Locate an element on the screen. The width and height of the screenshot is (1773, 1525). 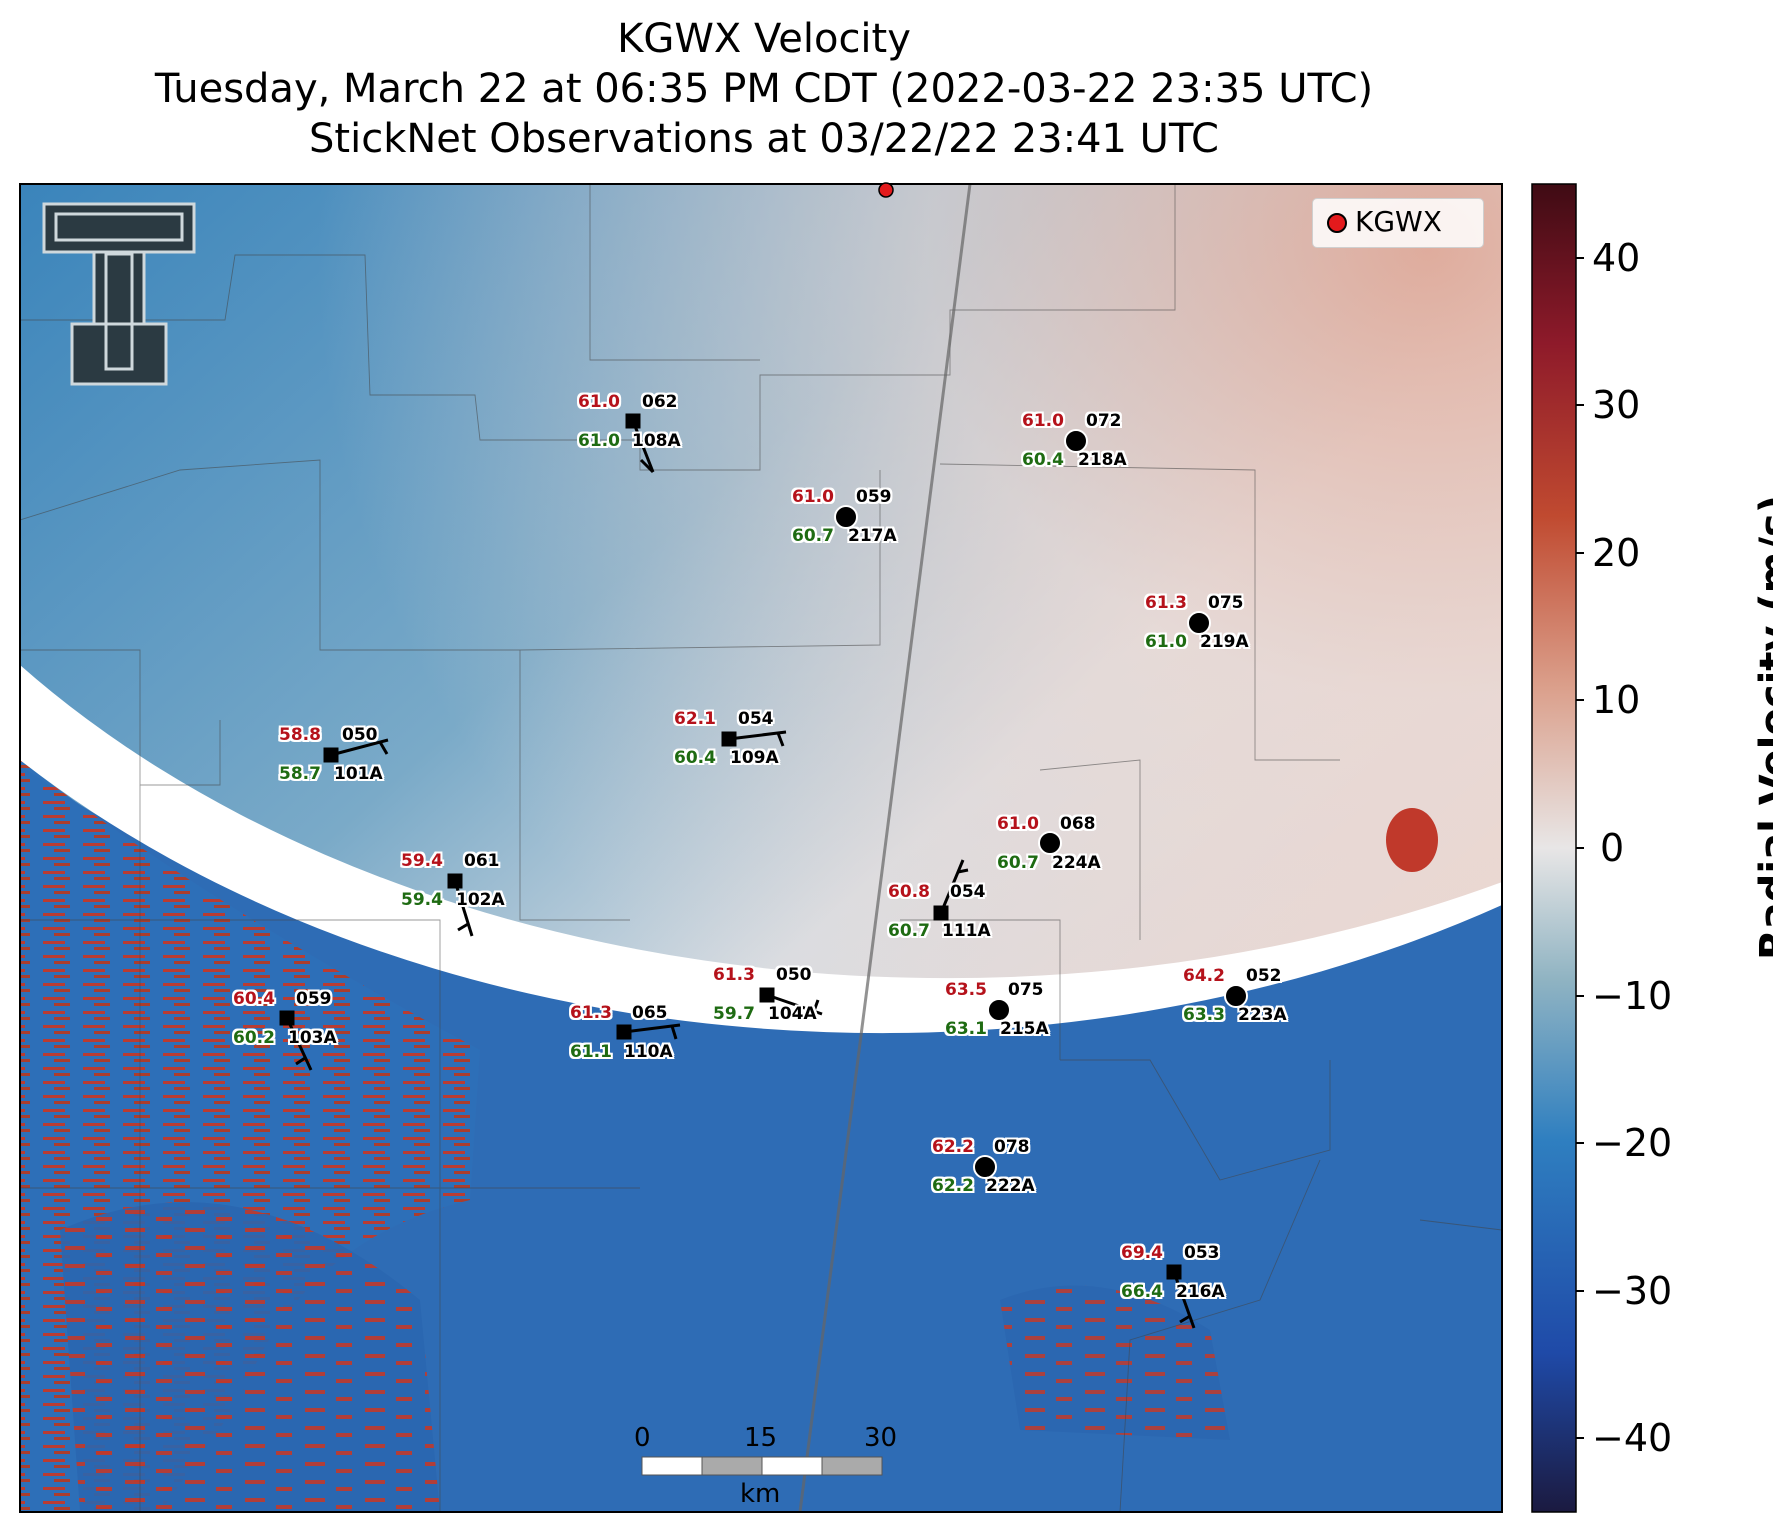
station-224A-top-value: 61.0 is located at coordinates (1018, 824).